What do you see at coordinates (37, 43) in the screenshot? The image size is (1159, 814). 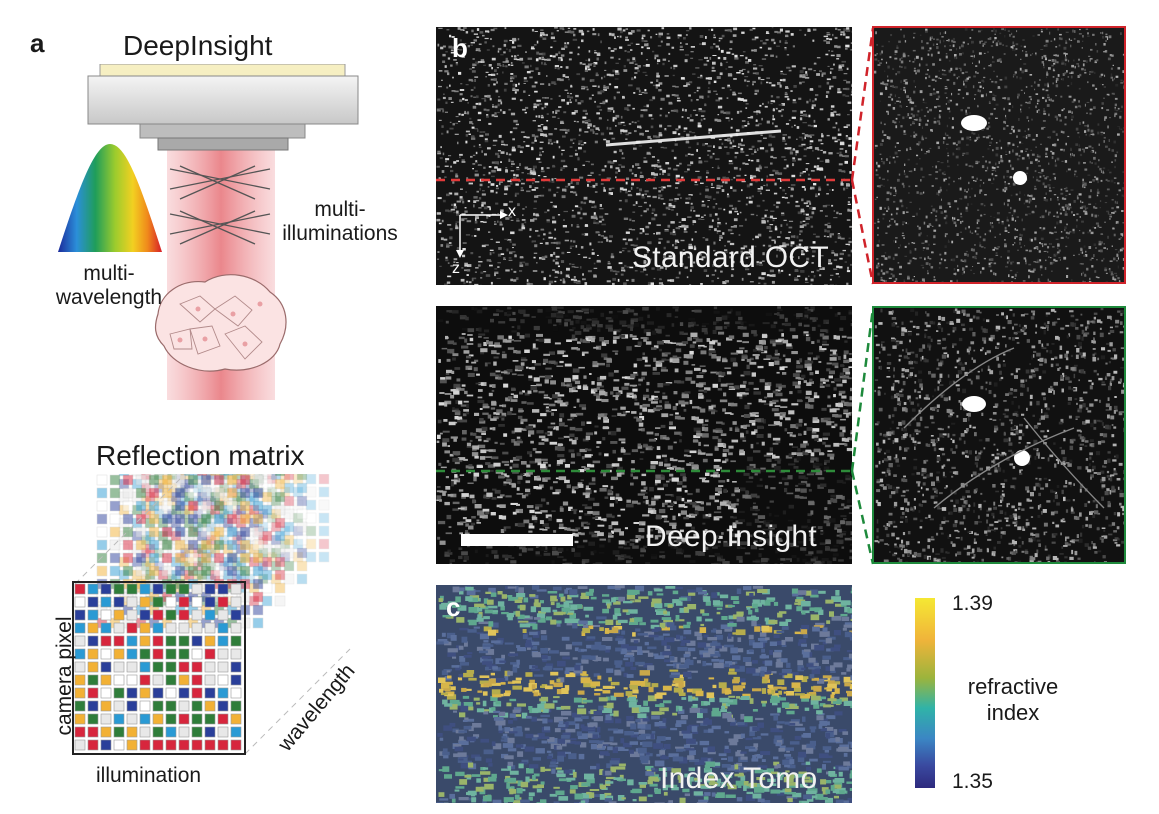 I see `panel-letter-a: a` at bounding box center [37, 43].